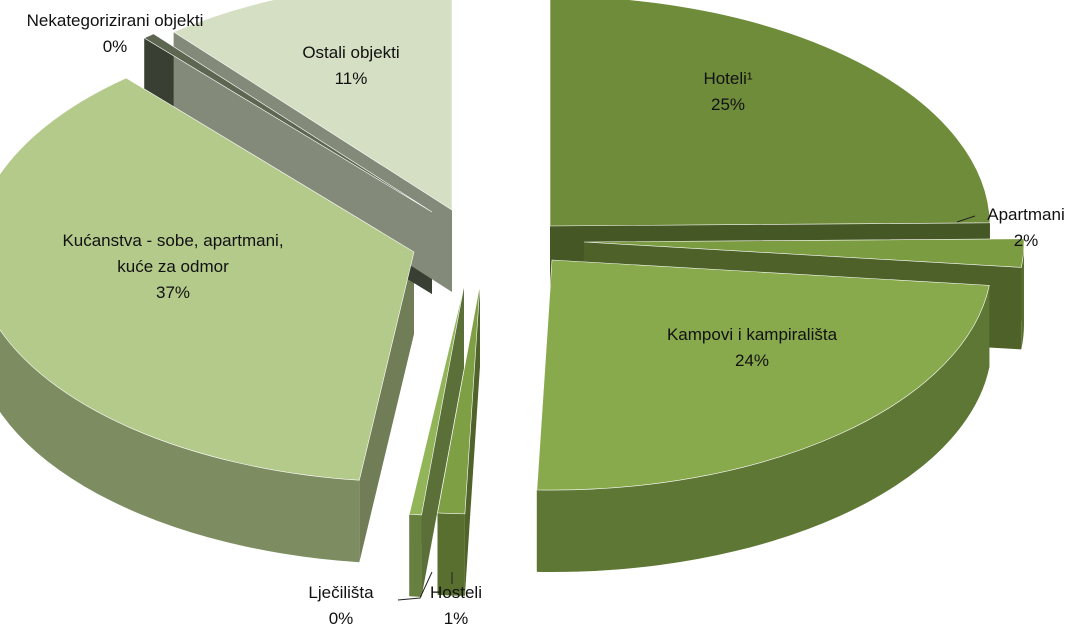  I want to click on label-kampovi-i-kampiralista: Kampovi i kampirališta 24%, so click(752, 347).